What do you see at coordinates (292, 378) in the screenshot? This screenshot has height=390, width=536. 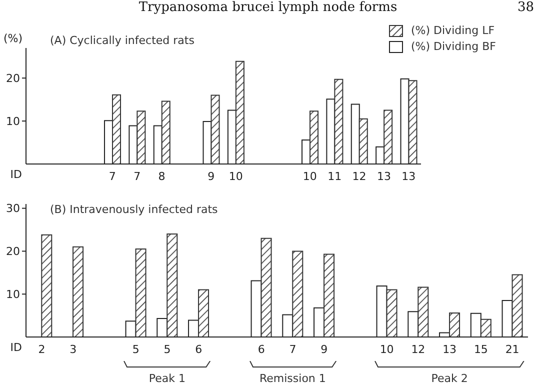 I see `text: Remission 1` at bounding box center [292, 378].